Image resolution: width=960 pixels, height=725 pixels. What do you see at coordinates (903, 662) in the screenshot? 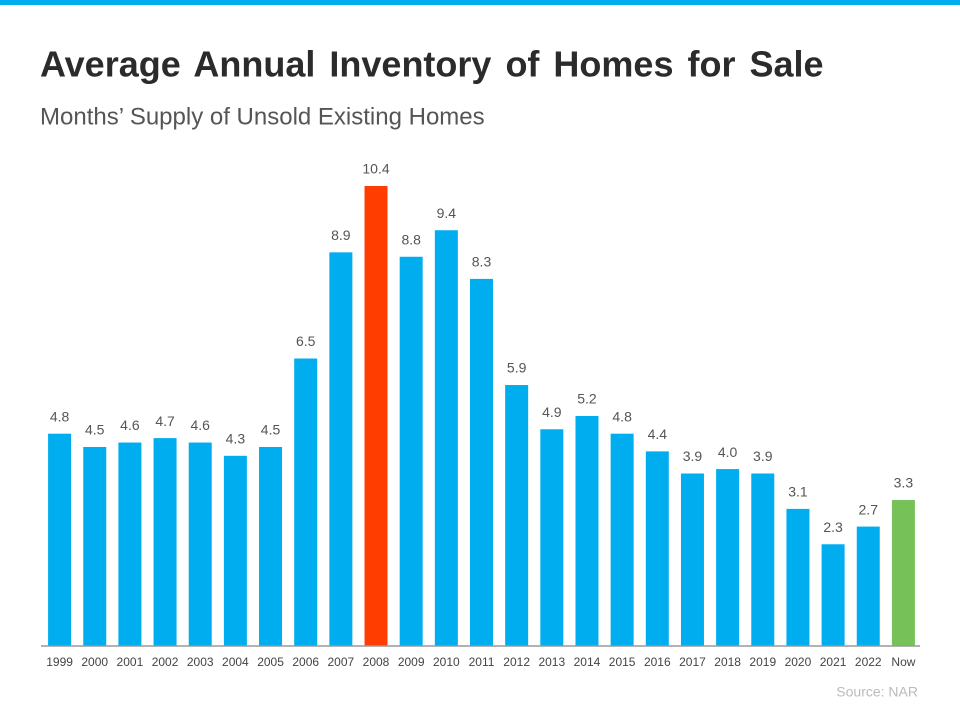
I see `x-tick-label: Now` at bounding box center [903, 662].